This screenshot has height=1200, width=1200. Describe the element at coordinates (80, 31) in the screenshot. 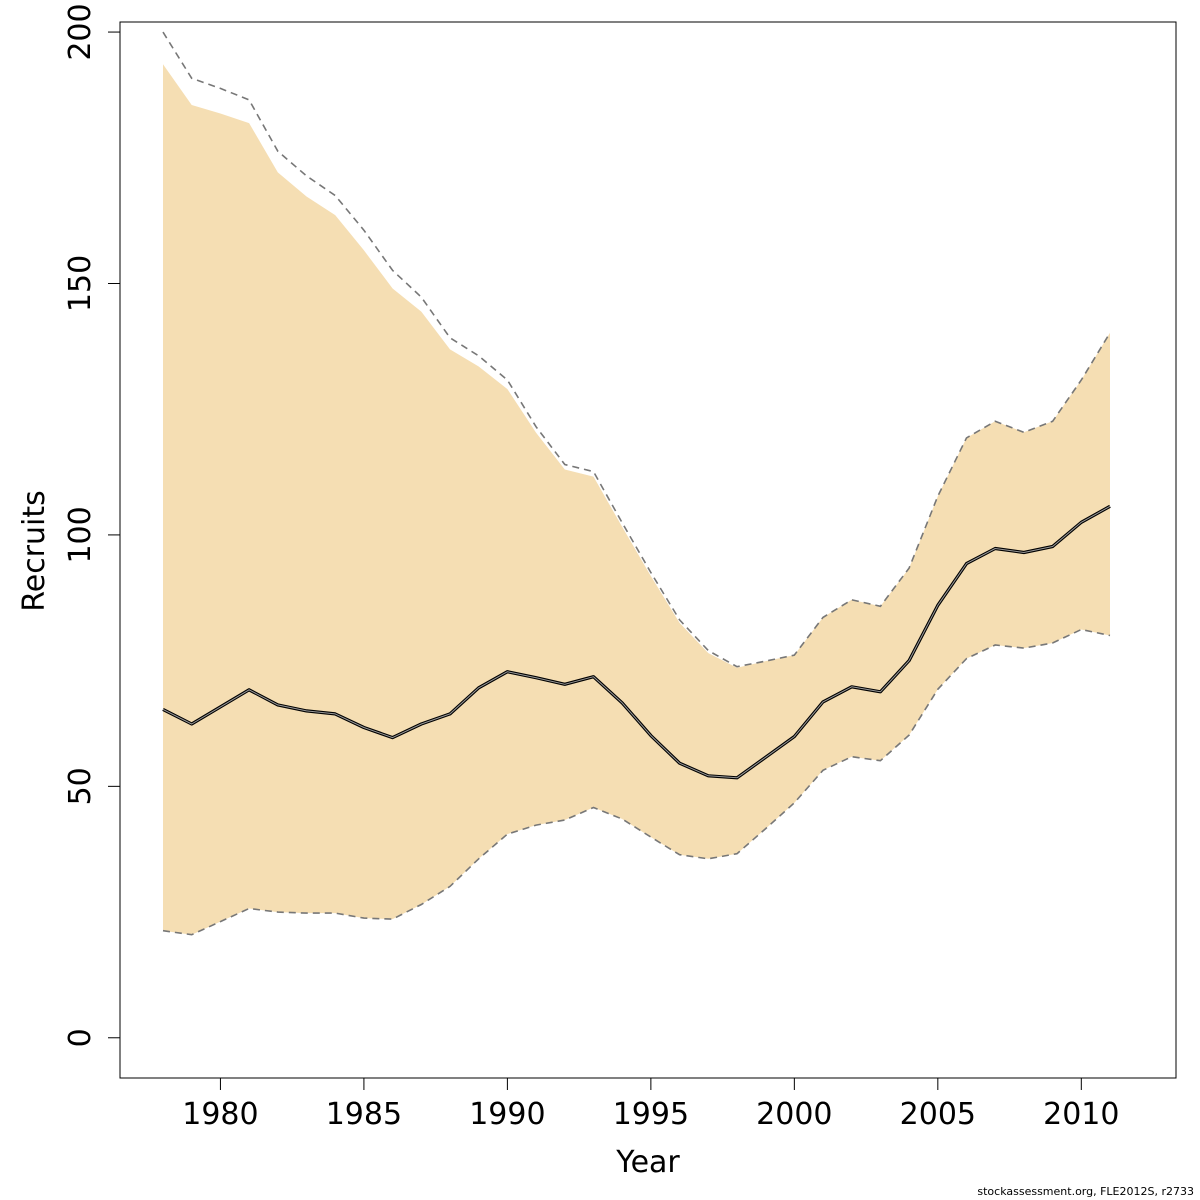

I see `y-tick-label-200: 200` at that location.